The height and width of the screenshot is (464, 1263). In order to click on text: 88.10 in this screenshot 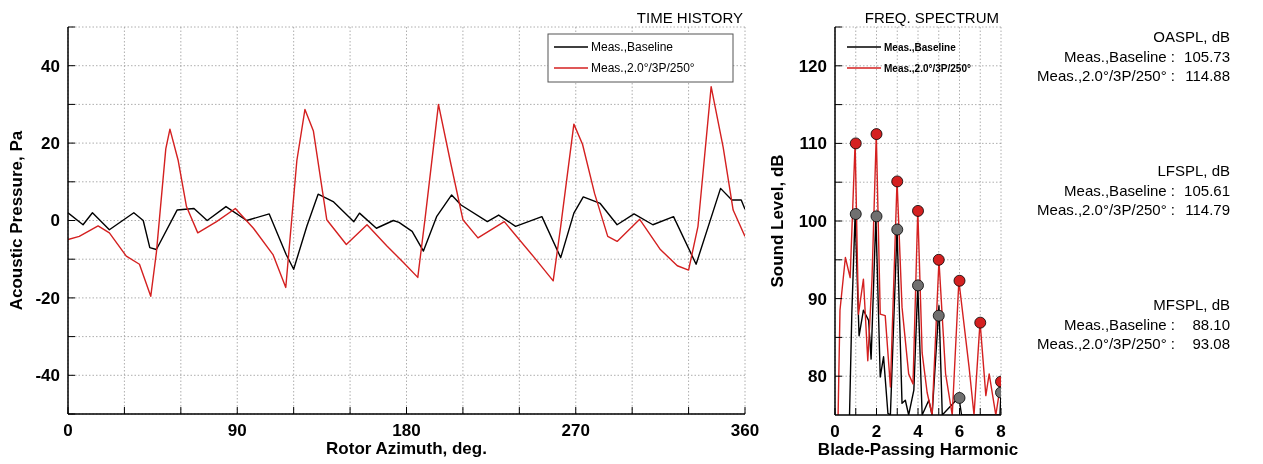, I will do `click(1211, 325)`.